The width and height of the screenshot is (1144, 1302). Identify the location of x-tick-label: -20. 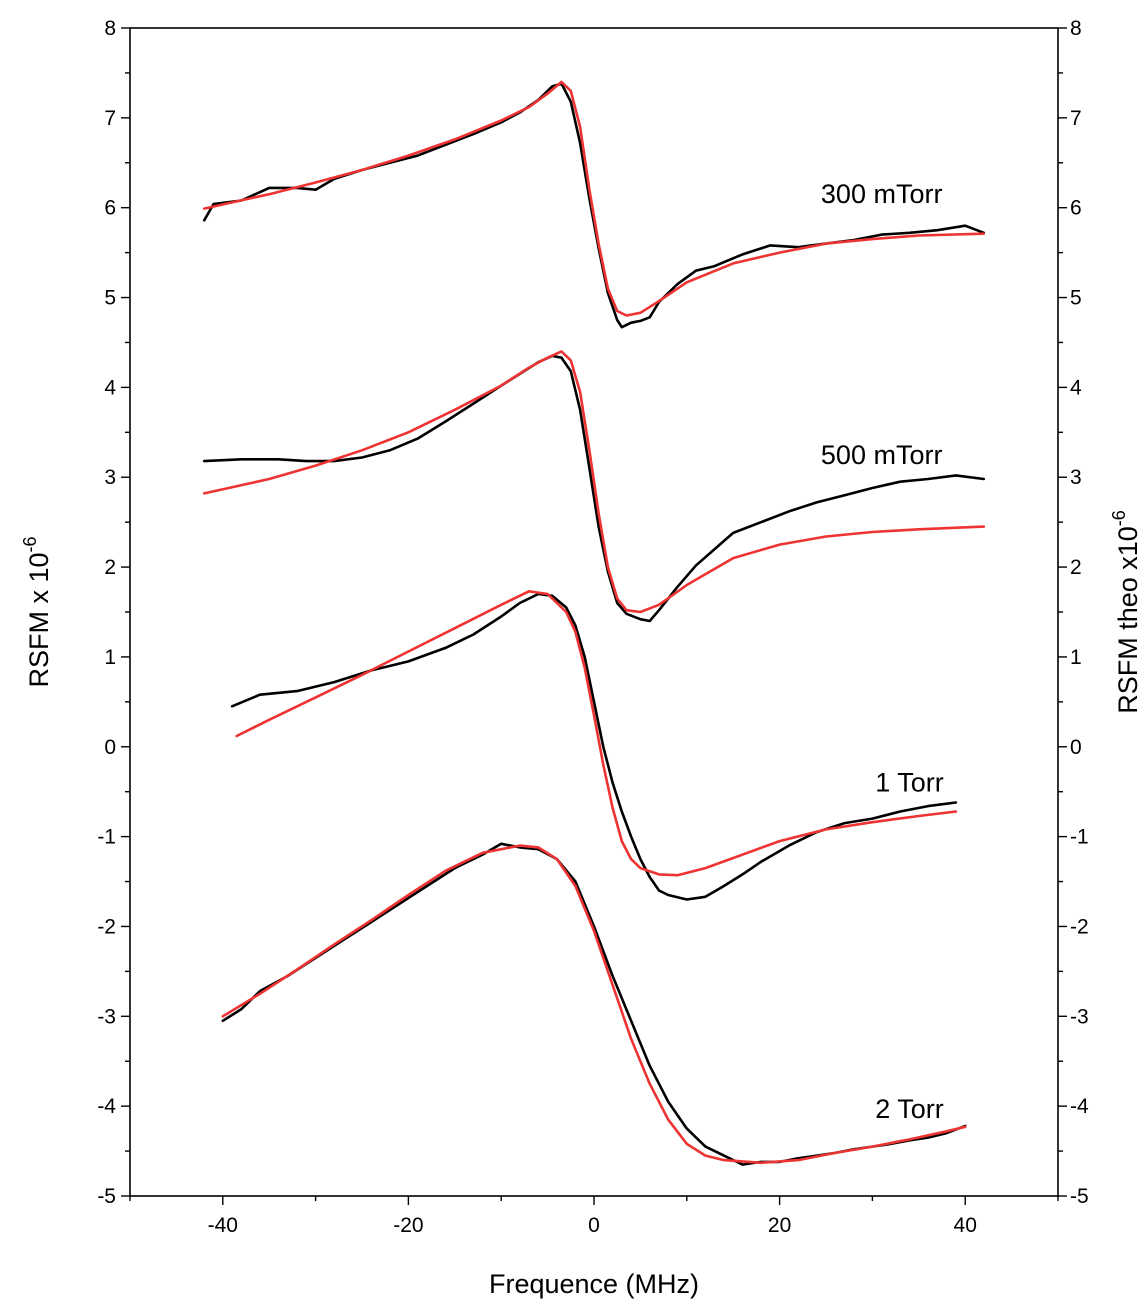
(408, 1225).